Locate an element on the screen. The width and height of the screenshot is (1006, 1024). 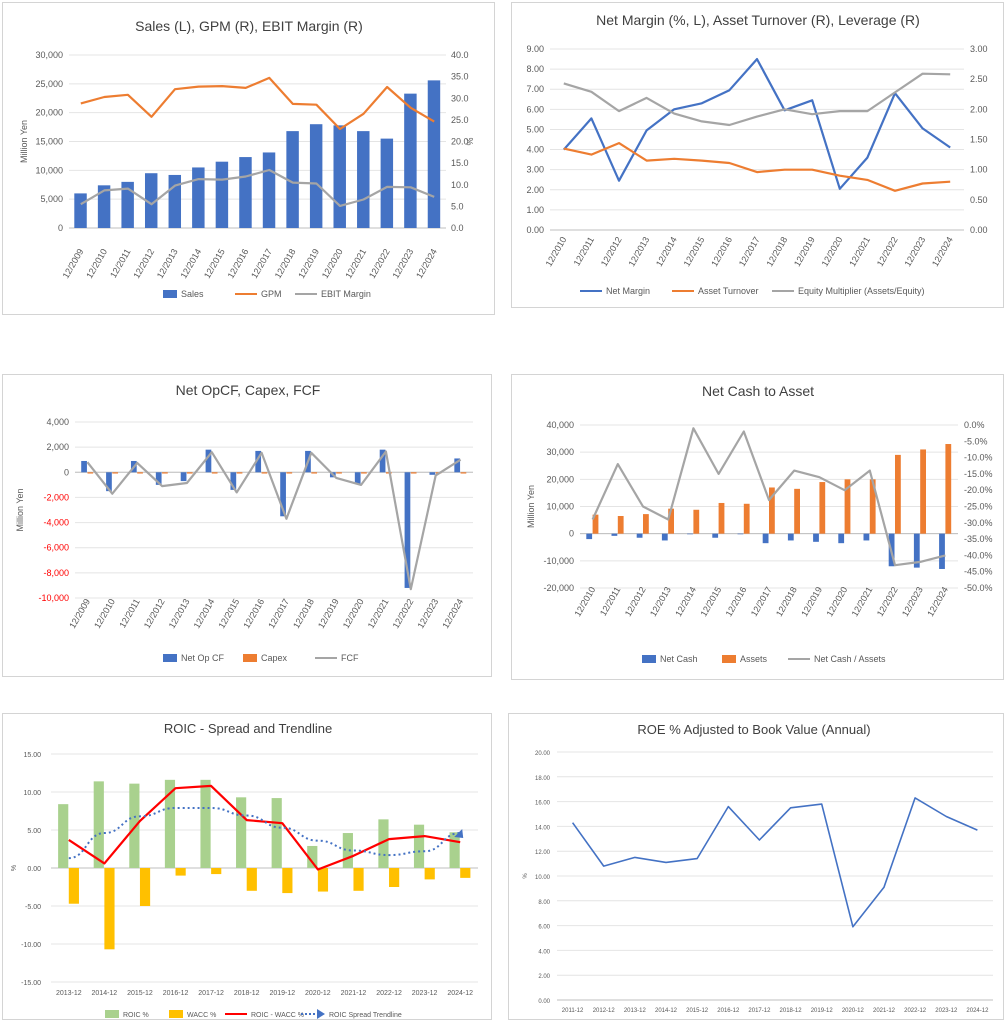
x-tick-label: 12/2022 is located at coordinates (379, 263).